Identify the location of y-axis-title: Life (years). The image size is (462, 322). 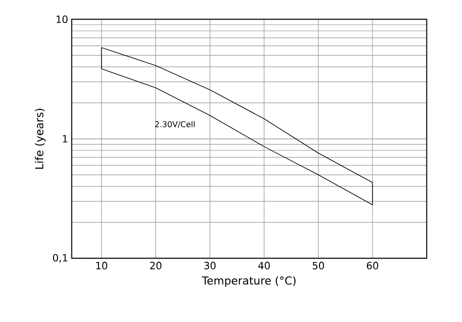
(40, 138).